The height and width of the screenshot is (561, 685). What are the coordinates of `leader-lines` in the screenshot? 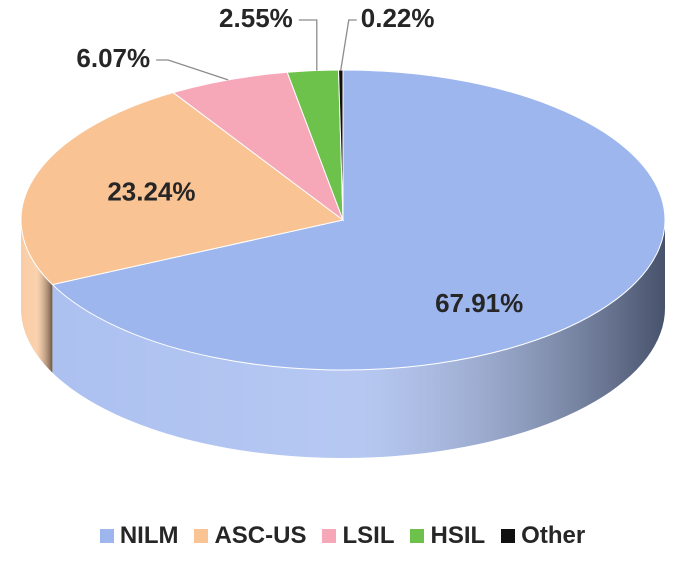 It's located at (256, 50).